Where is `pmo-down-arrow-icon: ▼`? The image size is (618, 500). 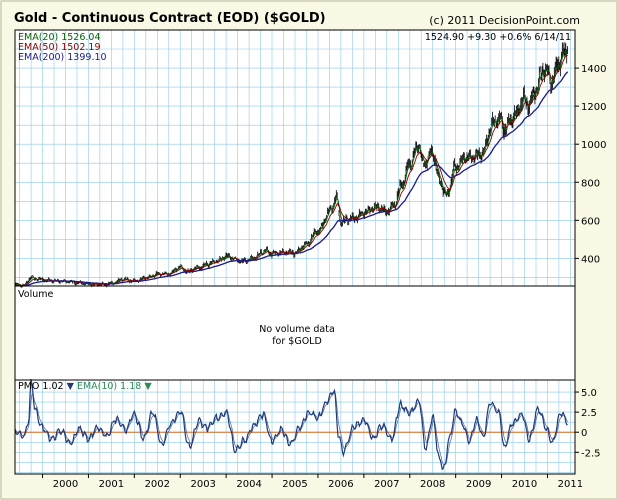
pmo-down-arrow-icon: ▼ is located at coordinates (72, 386).